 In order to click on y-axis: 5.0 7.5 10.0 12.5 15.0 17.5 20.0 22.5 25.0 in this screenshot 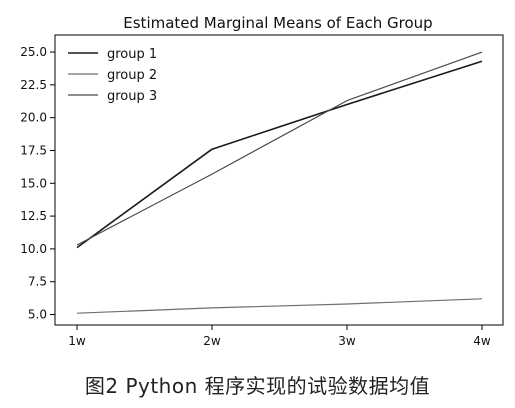, I will do `click(37, 183)`.